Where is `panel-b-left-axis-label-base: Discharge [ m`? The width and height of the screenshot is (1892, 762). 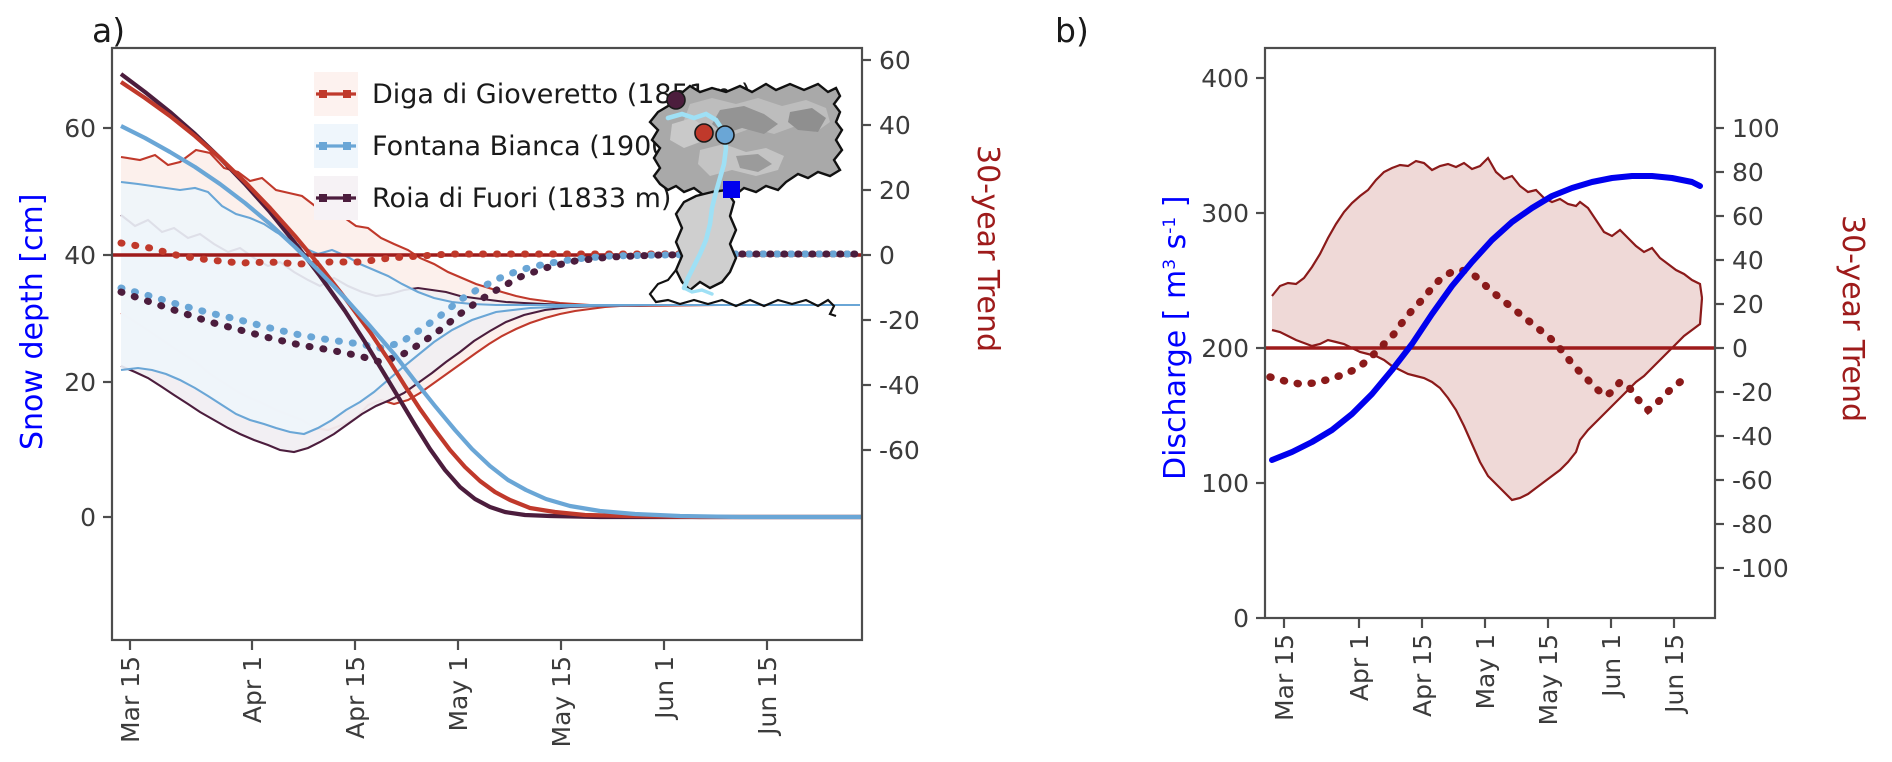 panel-b-left-axis-label-base: Discharge [ m is located at coordinates (1175, 375).